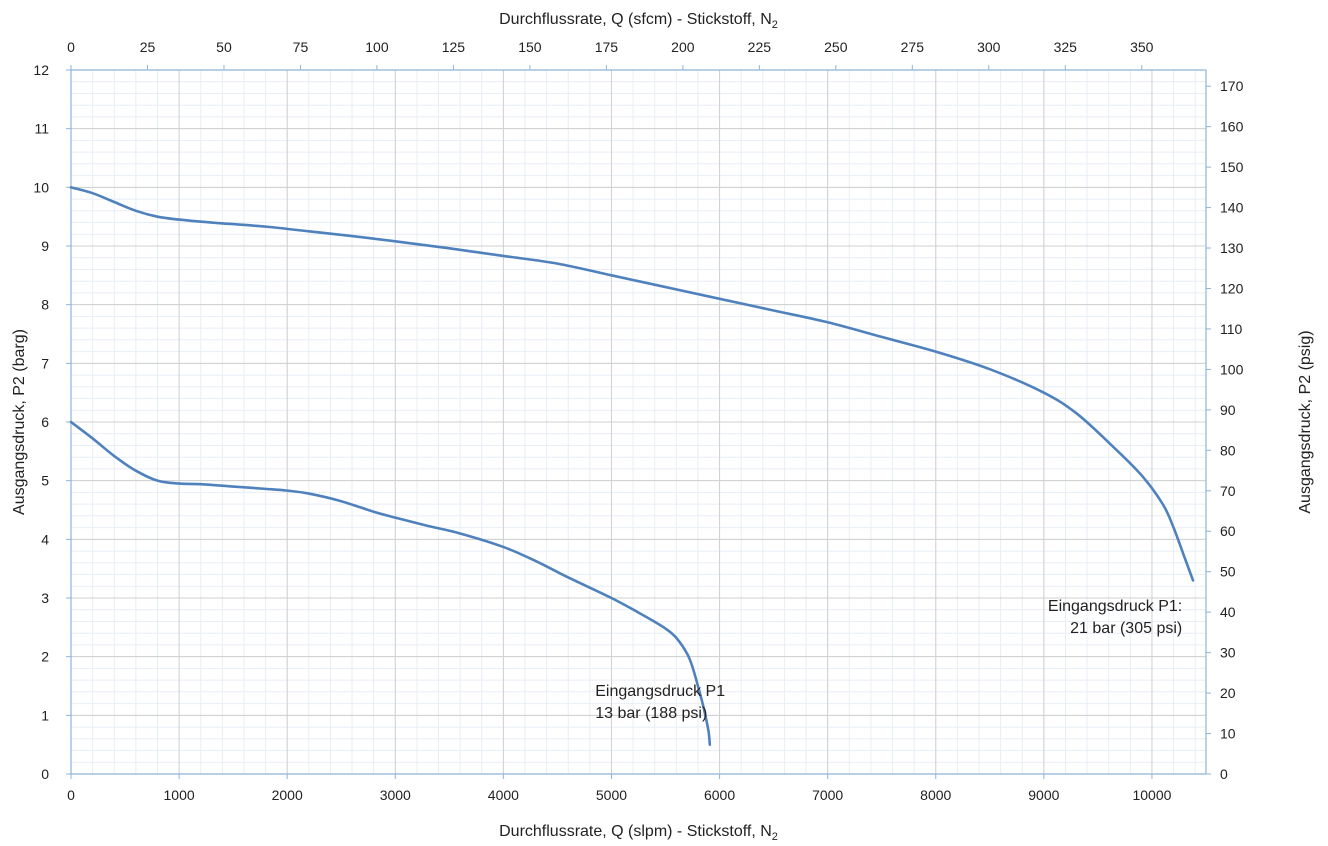 This screenshot has width=1328, height=846. Describe the element at coordinates (1066, 47) in the screenshot. I see `top-tick-label: 325` at that location.